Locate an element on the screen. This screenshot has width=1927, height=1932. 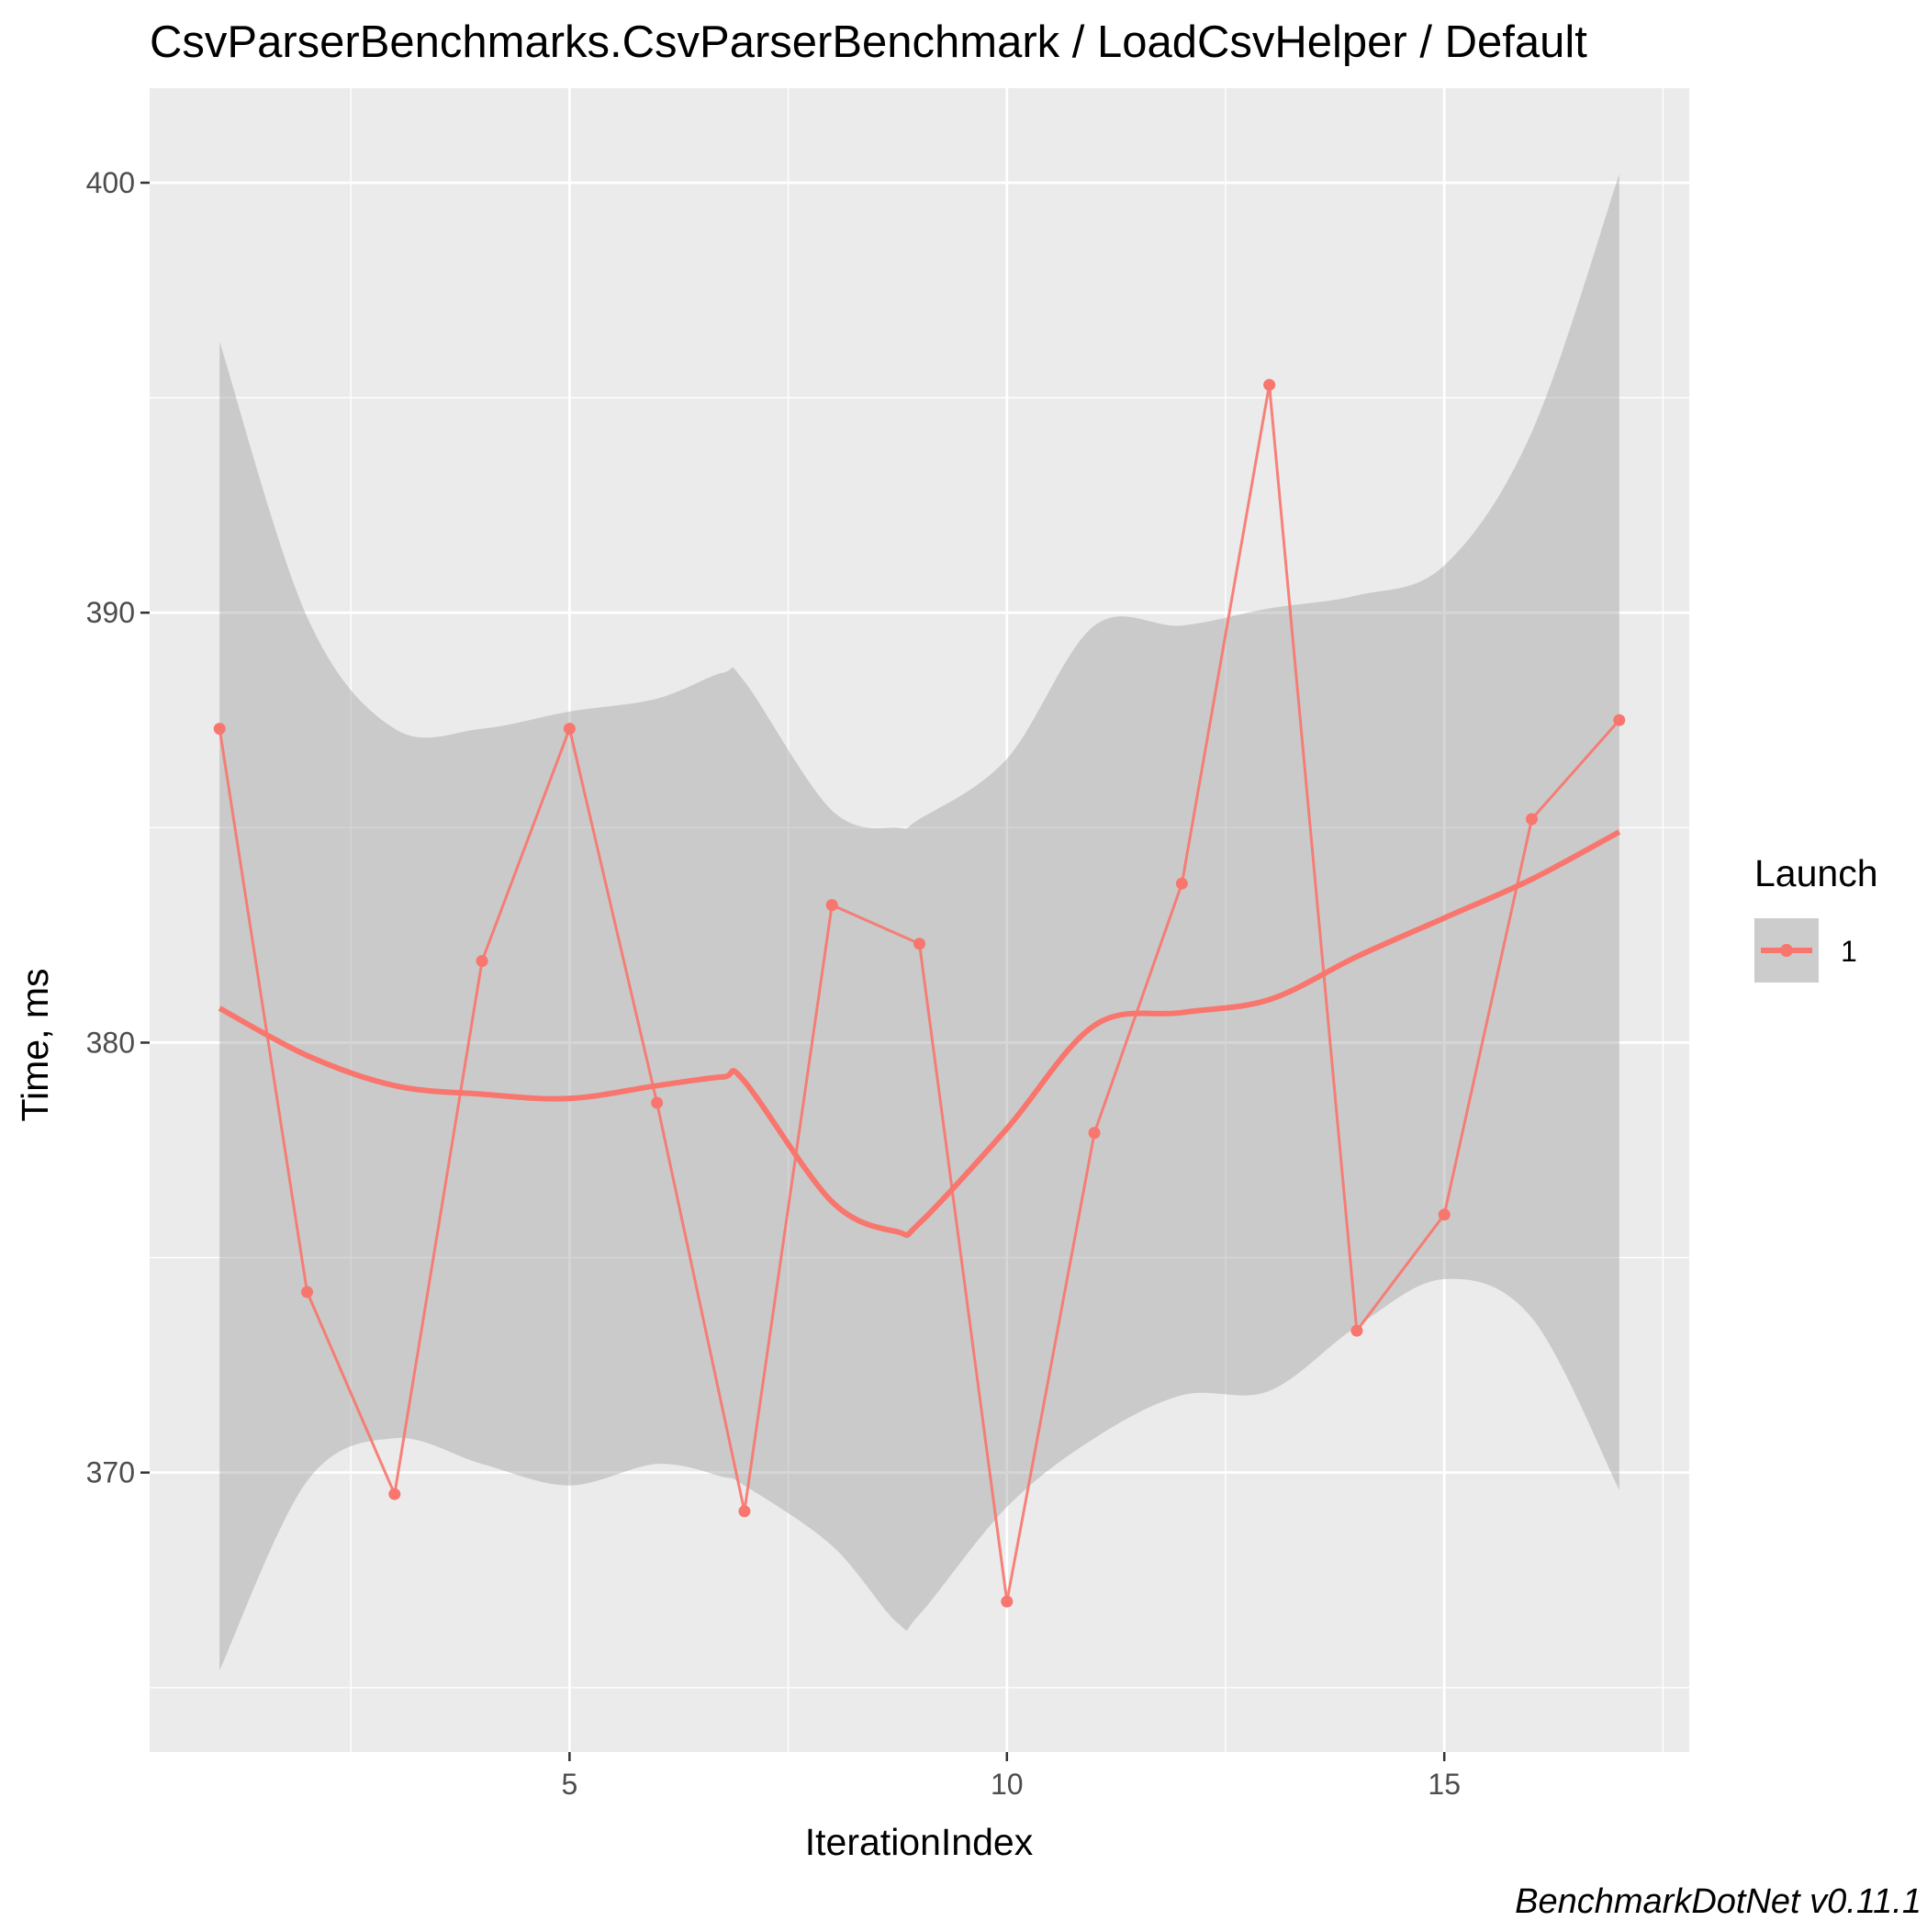
x-tick-label: 10 is located at coordinates (1008, 1784).